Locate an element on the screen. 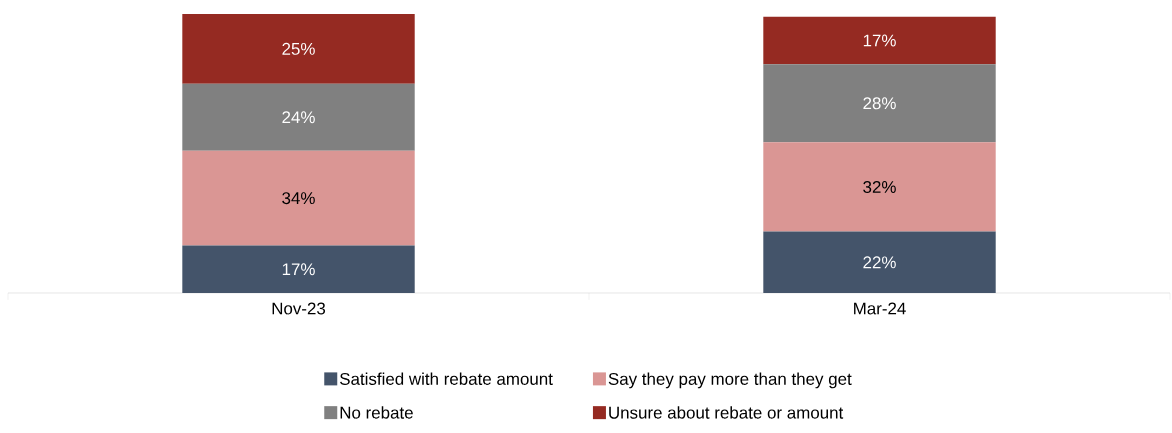 Image resolution: width=1172 pixels, height=433 pixels. data-label: 24% is located at coordinates (298, 117).